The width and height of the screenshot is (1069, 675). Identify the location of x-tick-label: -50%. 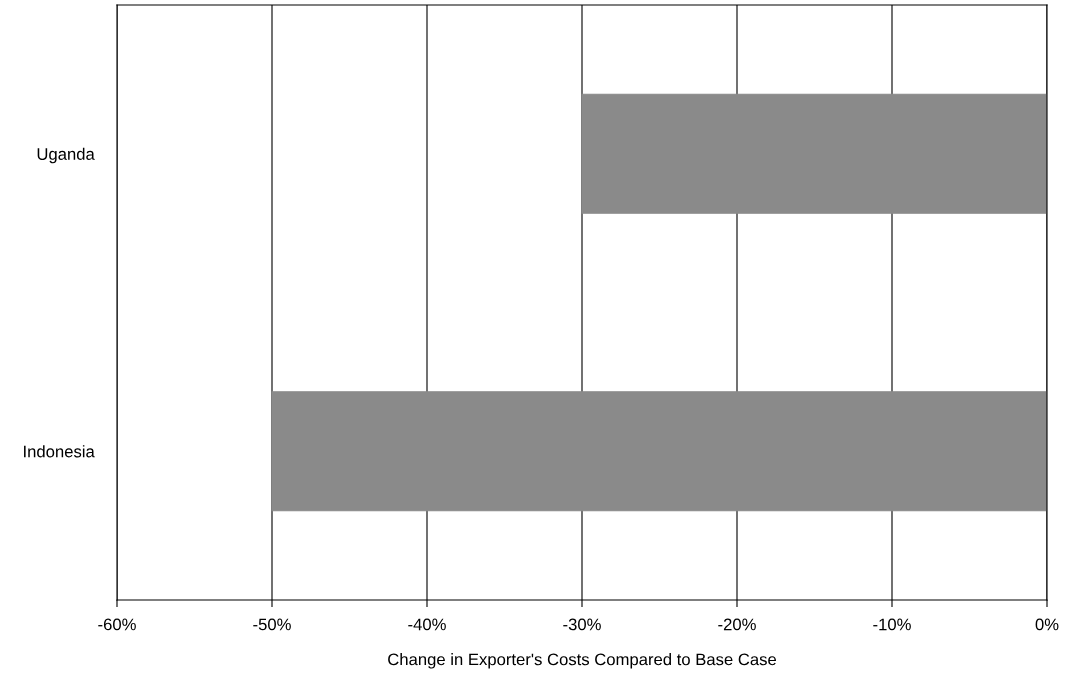
(272, 624).